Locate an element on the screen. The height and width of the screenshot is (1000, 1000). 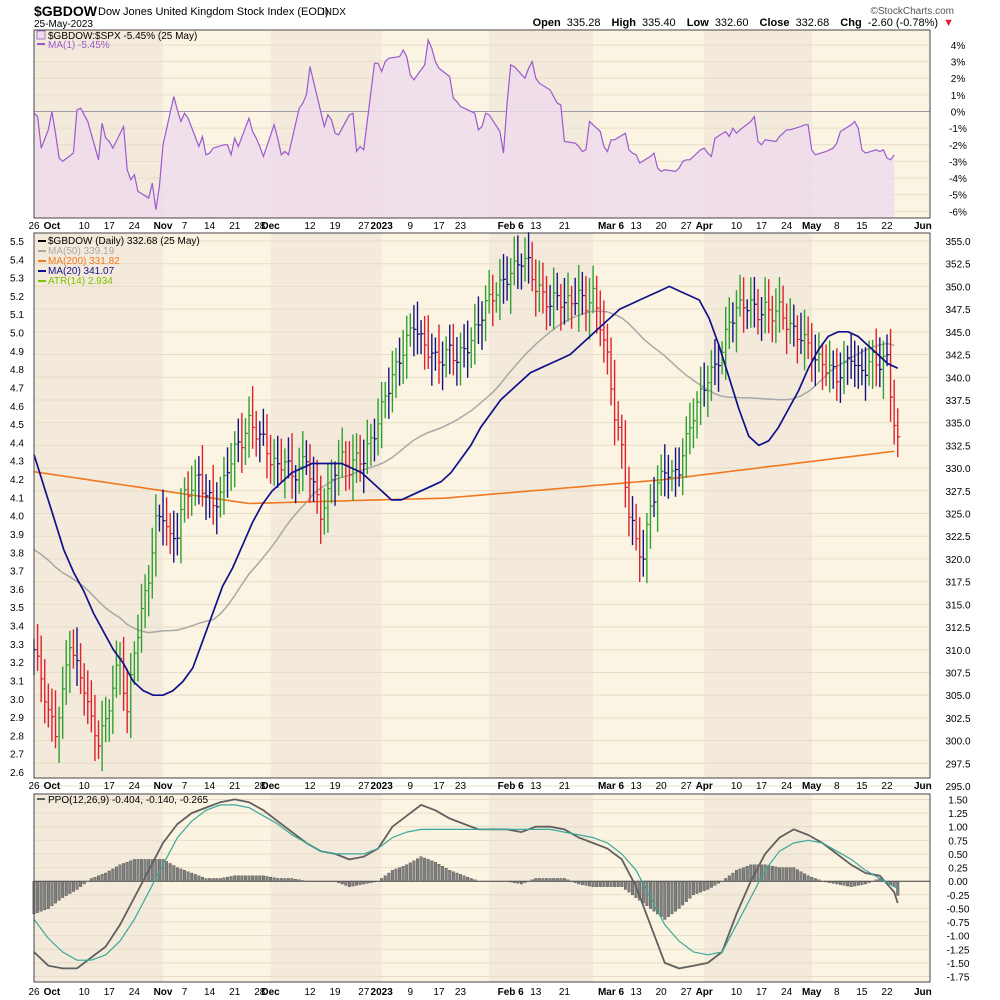
symbol-title: $GBDOW is located at coordinates (66, 11).